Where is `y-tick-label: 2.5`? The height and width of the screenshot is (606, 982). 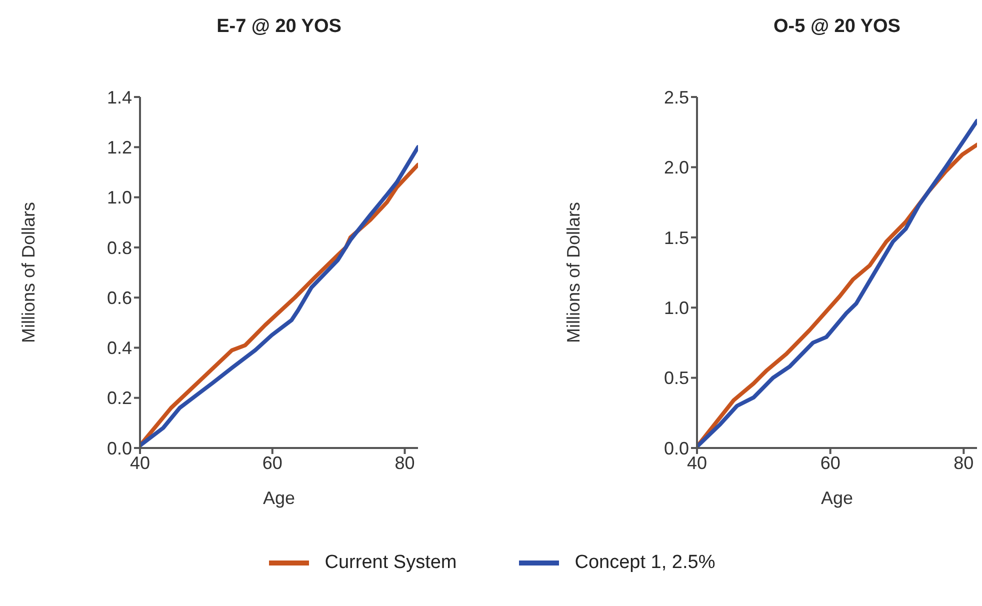 y-tick-label: 2.5 is located at coordinates (676, 97).